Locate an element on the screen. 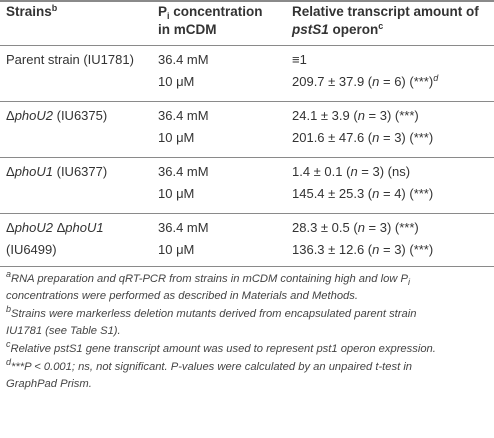 Image resolution: width=494 pixels, height=438 pixels. footnote-mark-c: c is located at coordinates (381, 26).